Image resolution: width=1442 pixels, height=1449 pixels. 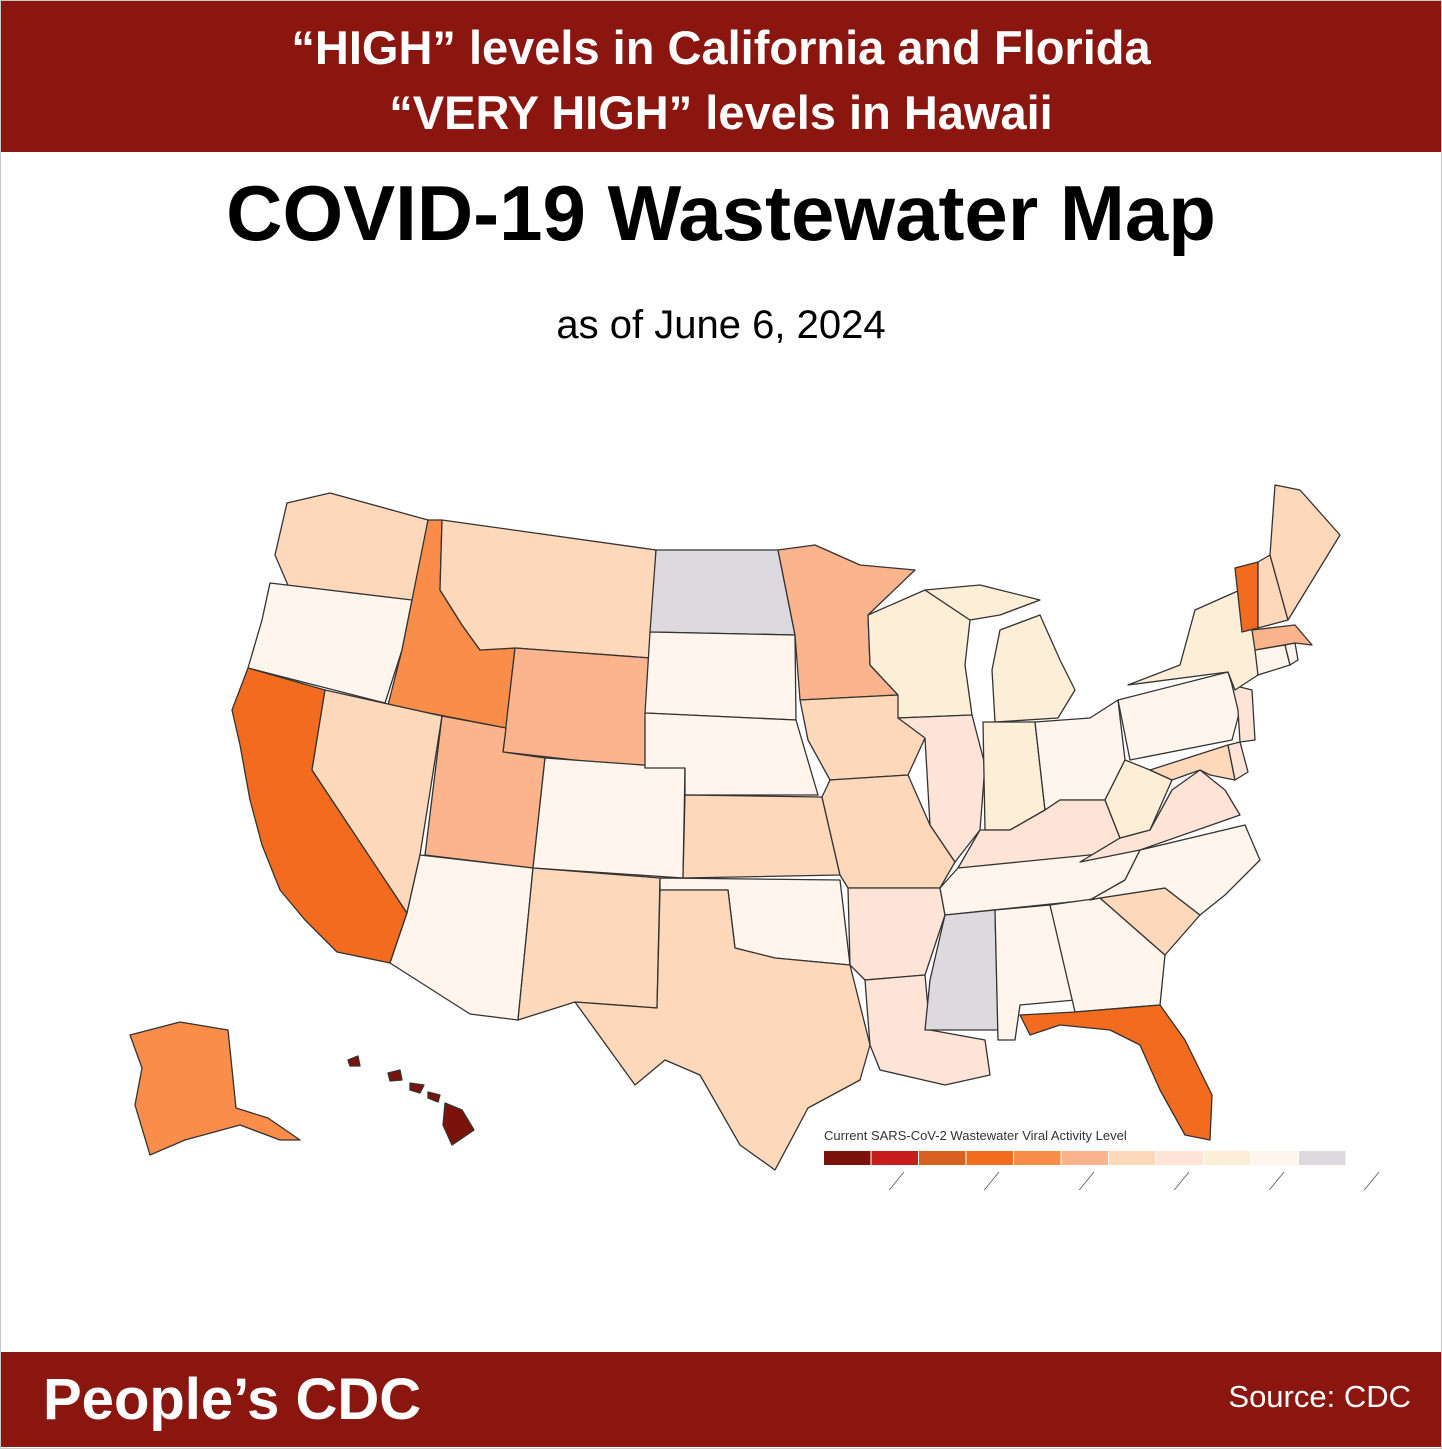 What do you see at coordinates (1319, 1396) in the screenshot?
I see `source-credit: Source: CDC` at bounding box center [1319, 1396].